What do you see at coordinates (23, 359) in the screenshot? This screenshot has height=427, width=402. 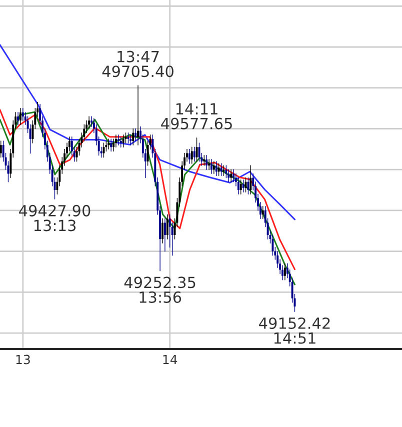 I see `x-tick-label: 13` at bounding box center [23, 359].